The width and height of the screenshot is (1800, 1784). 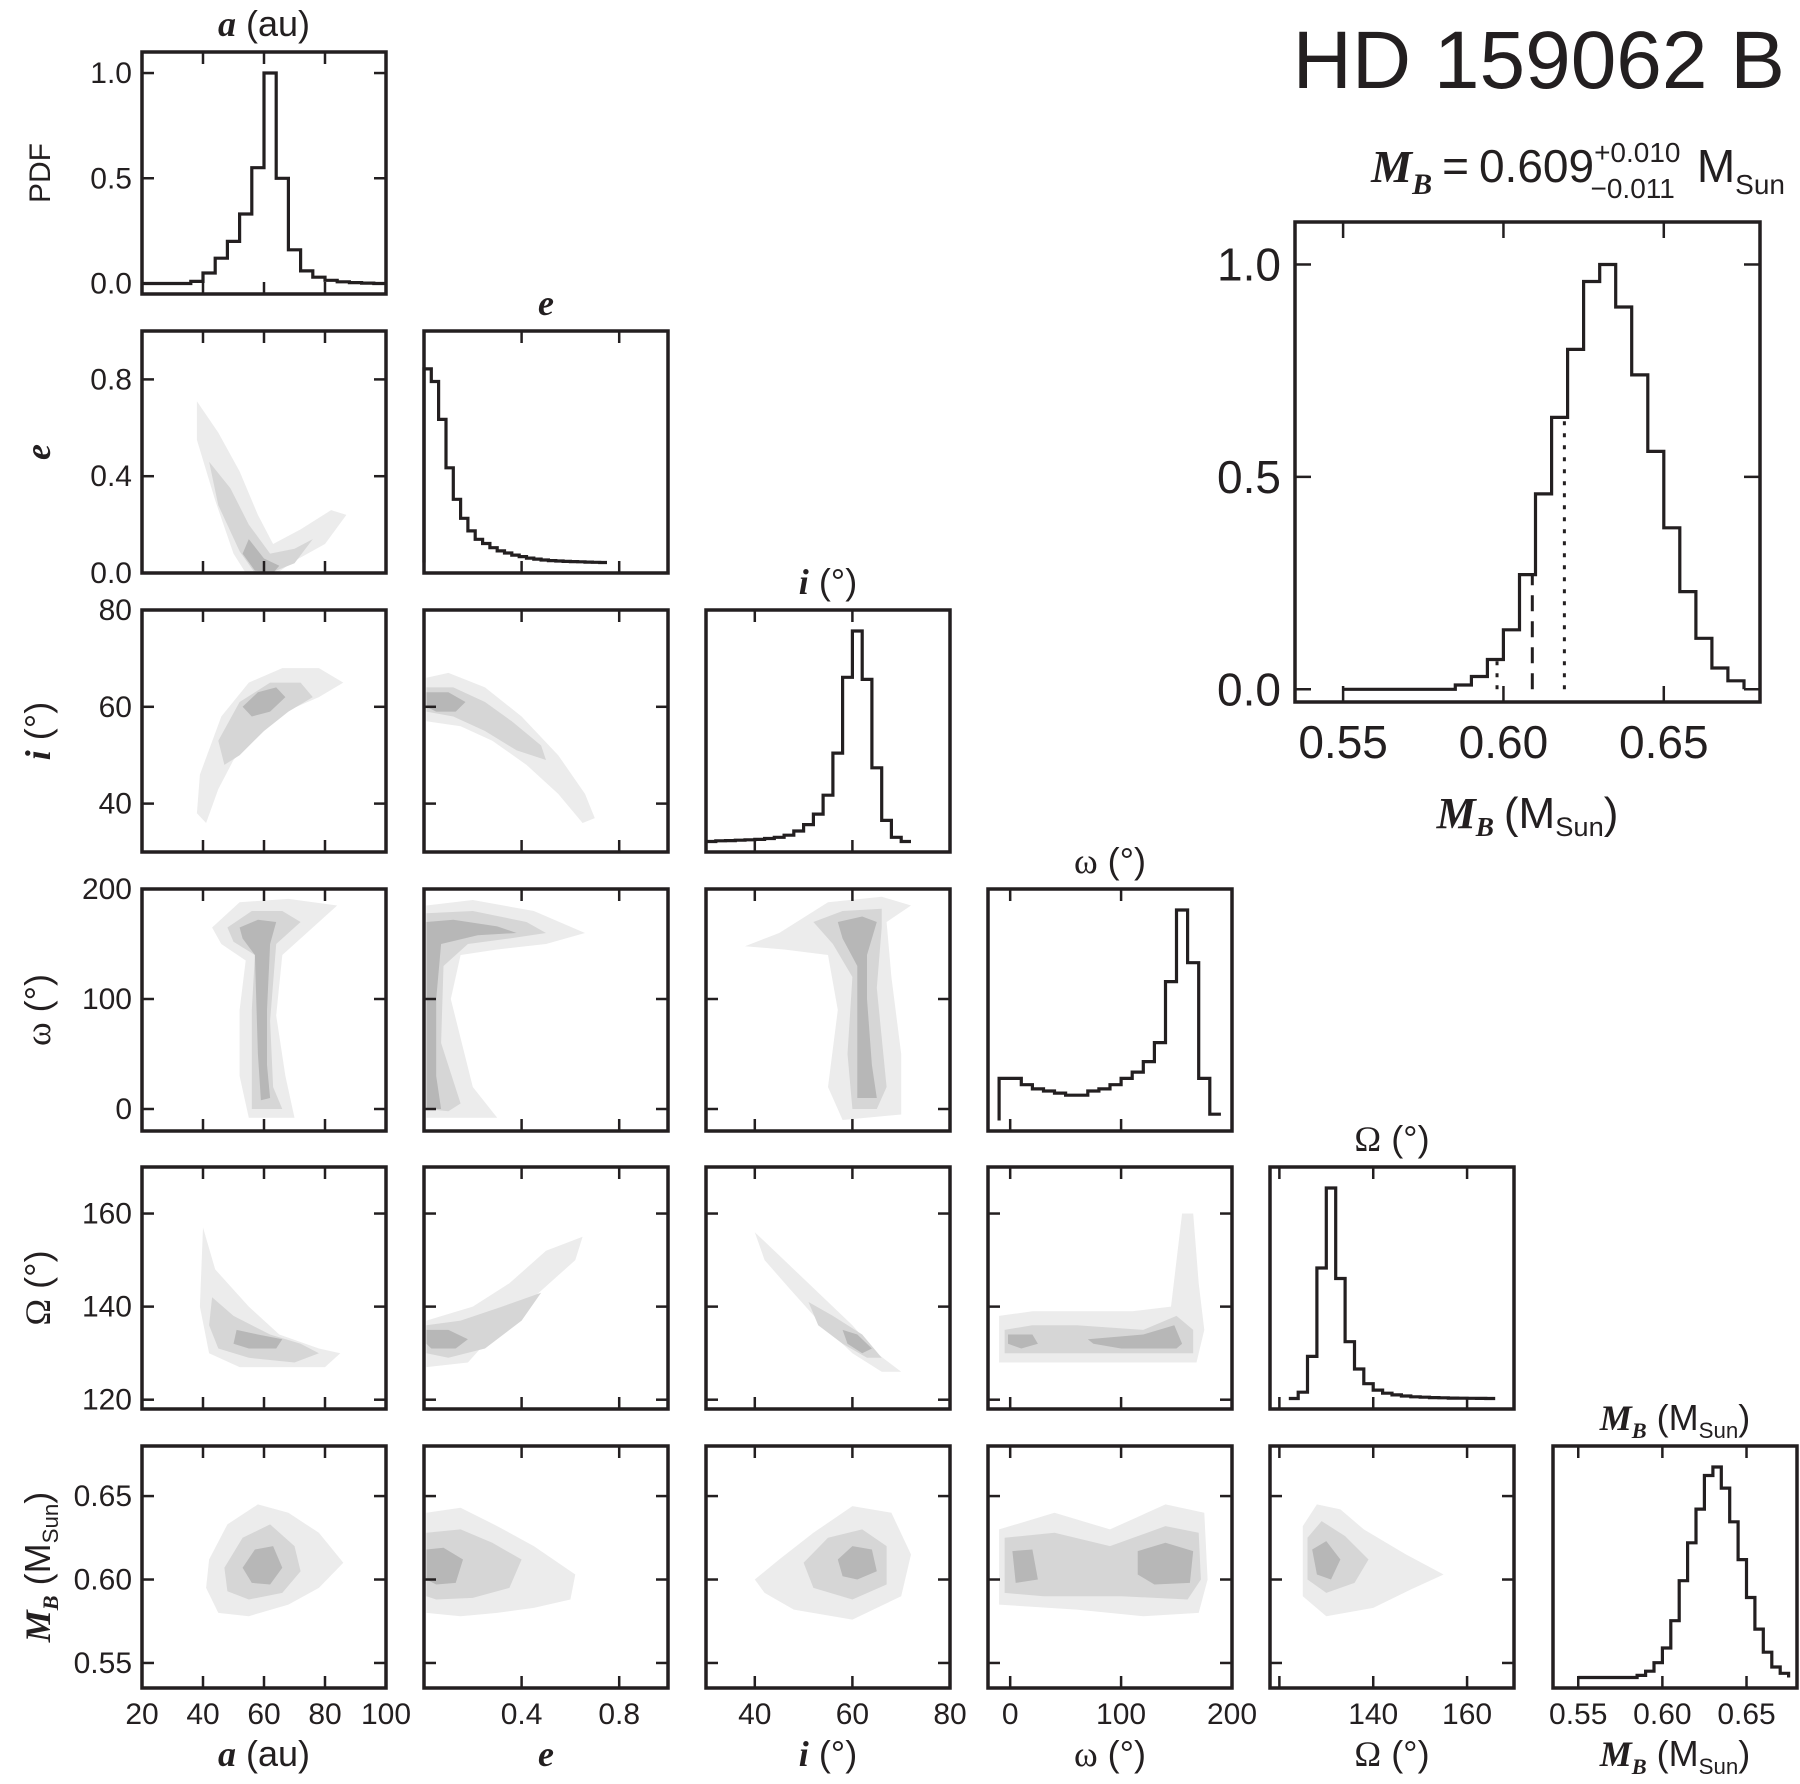 What do you see at coordinates (1579, 826) in the screenshot?
I see `inset-x-label-unit-sub: Sun` at bounding box center [1579, 826].